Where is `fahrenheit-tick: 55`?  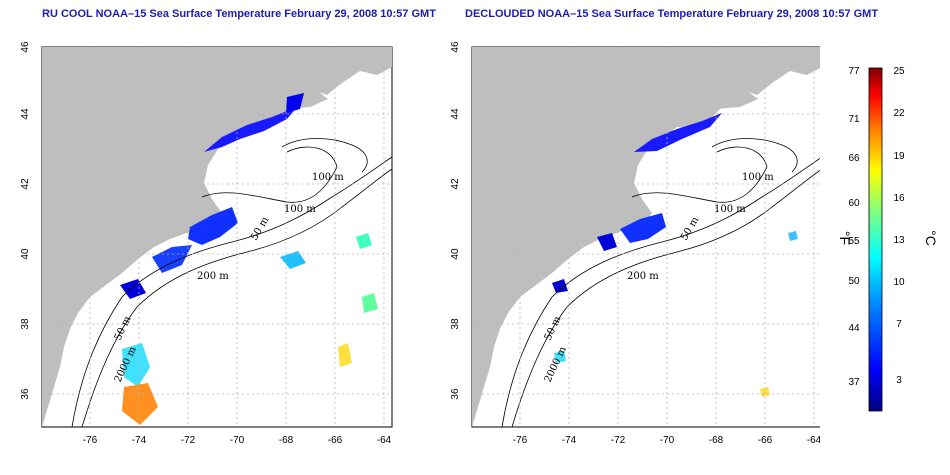
fahrenheit-tick: 55 is located at coordinates (854, 241).